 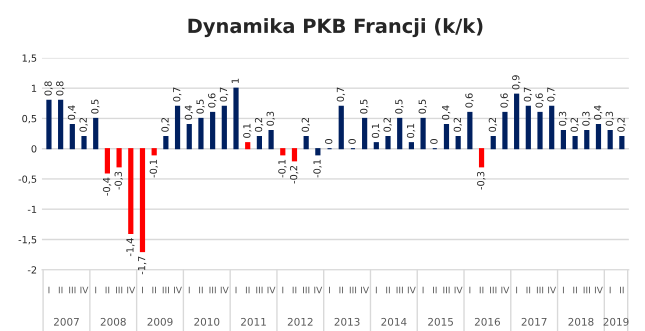 What do you see at coordinates (534, 322) in the screenshot?
I see `text: 2017` at bounding box center [534, 322].